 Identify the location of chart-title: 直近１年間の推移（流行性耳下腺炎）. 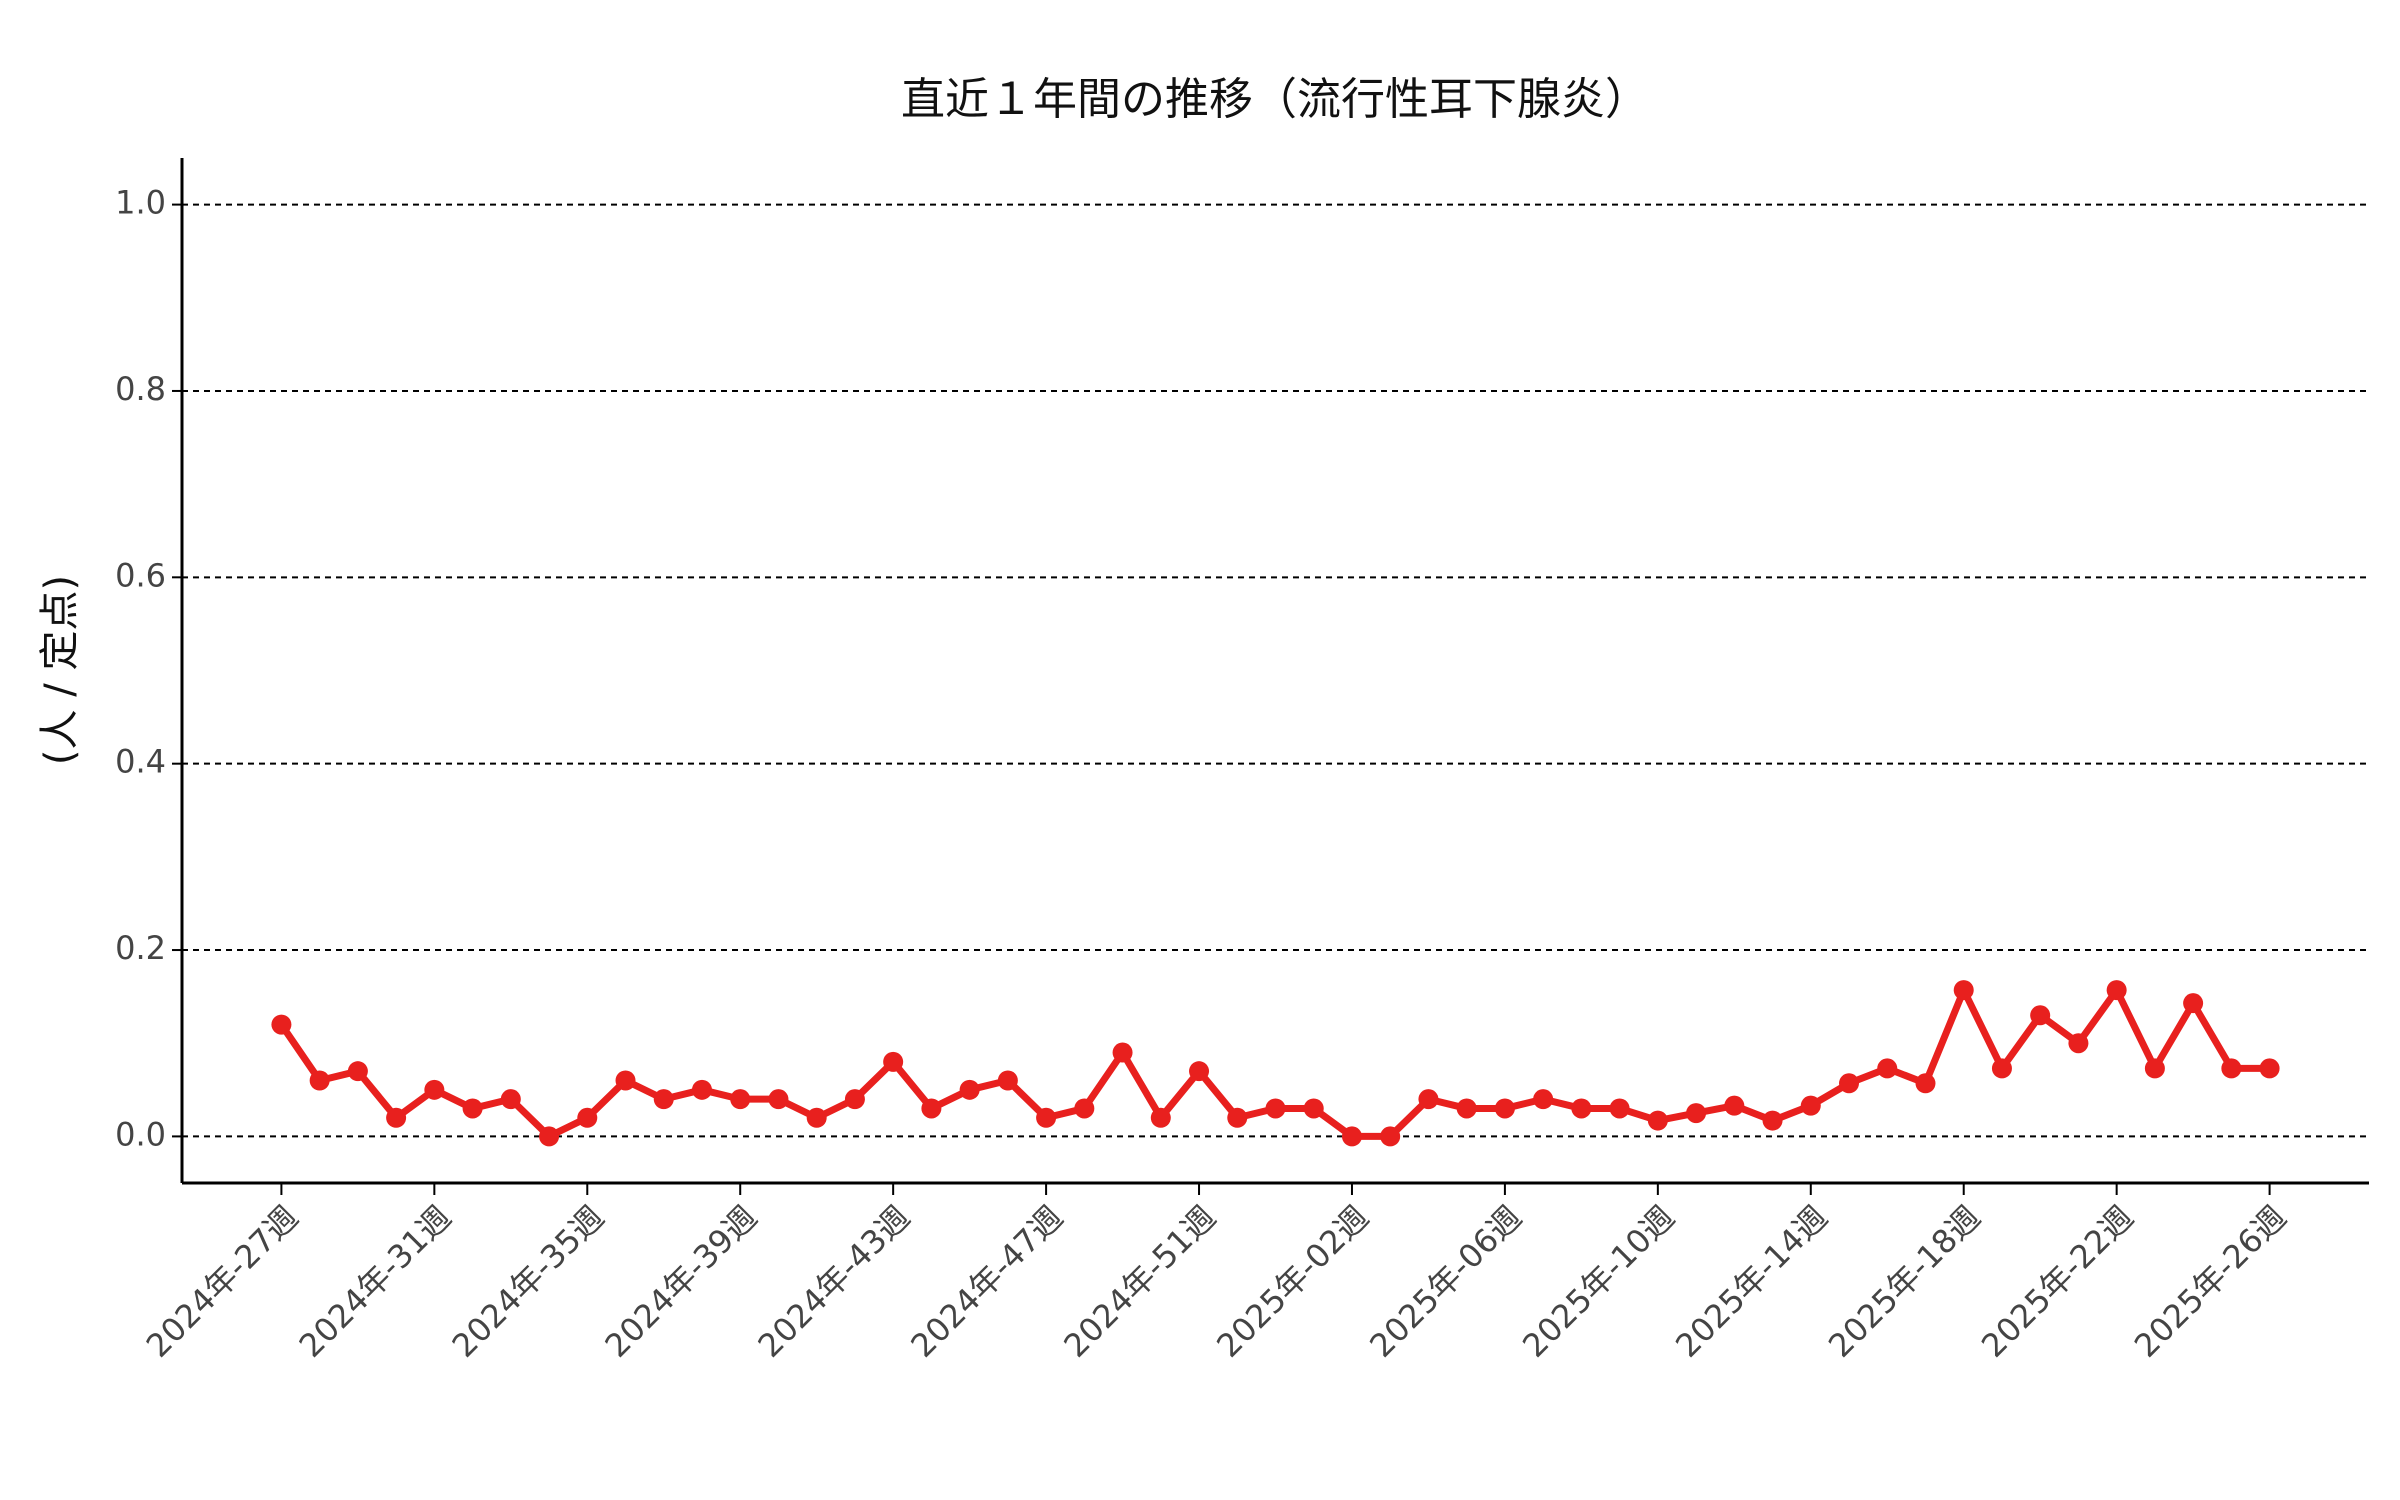
(1275, 99).